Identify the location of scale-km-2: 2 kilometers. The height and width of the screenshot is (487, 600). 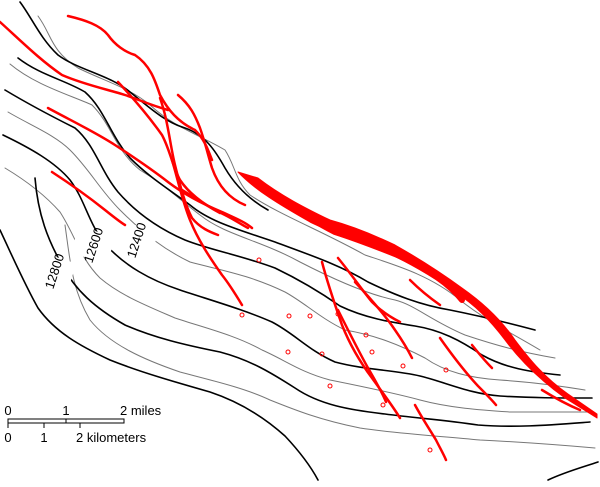
(111, 437).